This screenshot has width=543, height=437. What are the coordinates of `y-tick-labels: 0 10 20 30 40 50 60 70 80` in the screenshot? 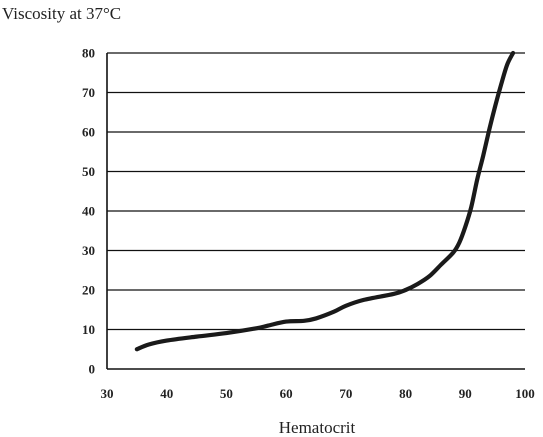 It's located at (88, 211).